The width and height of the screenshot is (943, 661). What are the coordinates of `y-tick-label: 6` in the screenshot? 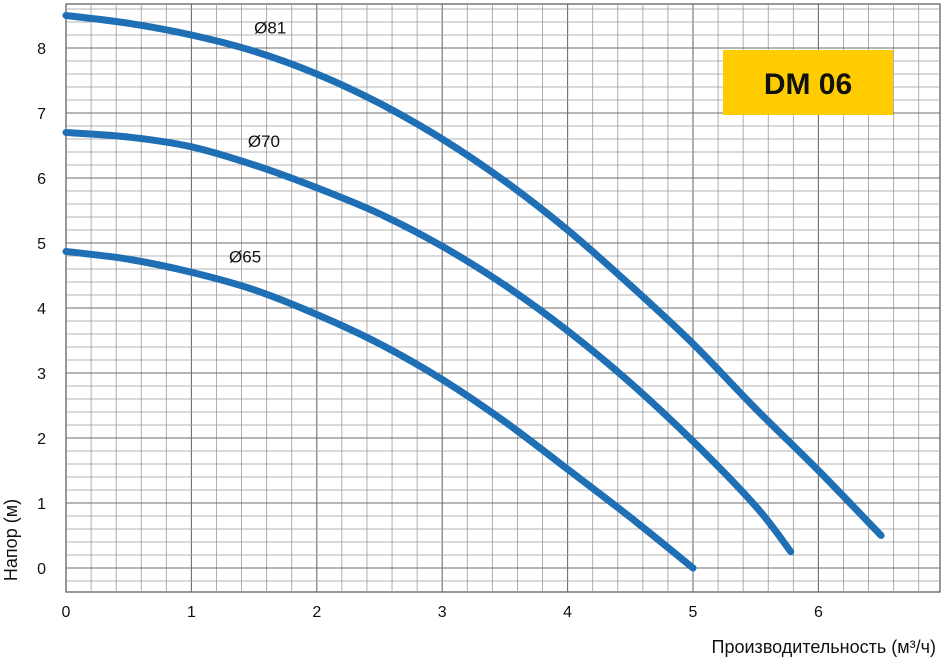 It's located at (41, 179).